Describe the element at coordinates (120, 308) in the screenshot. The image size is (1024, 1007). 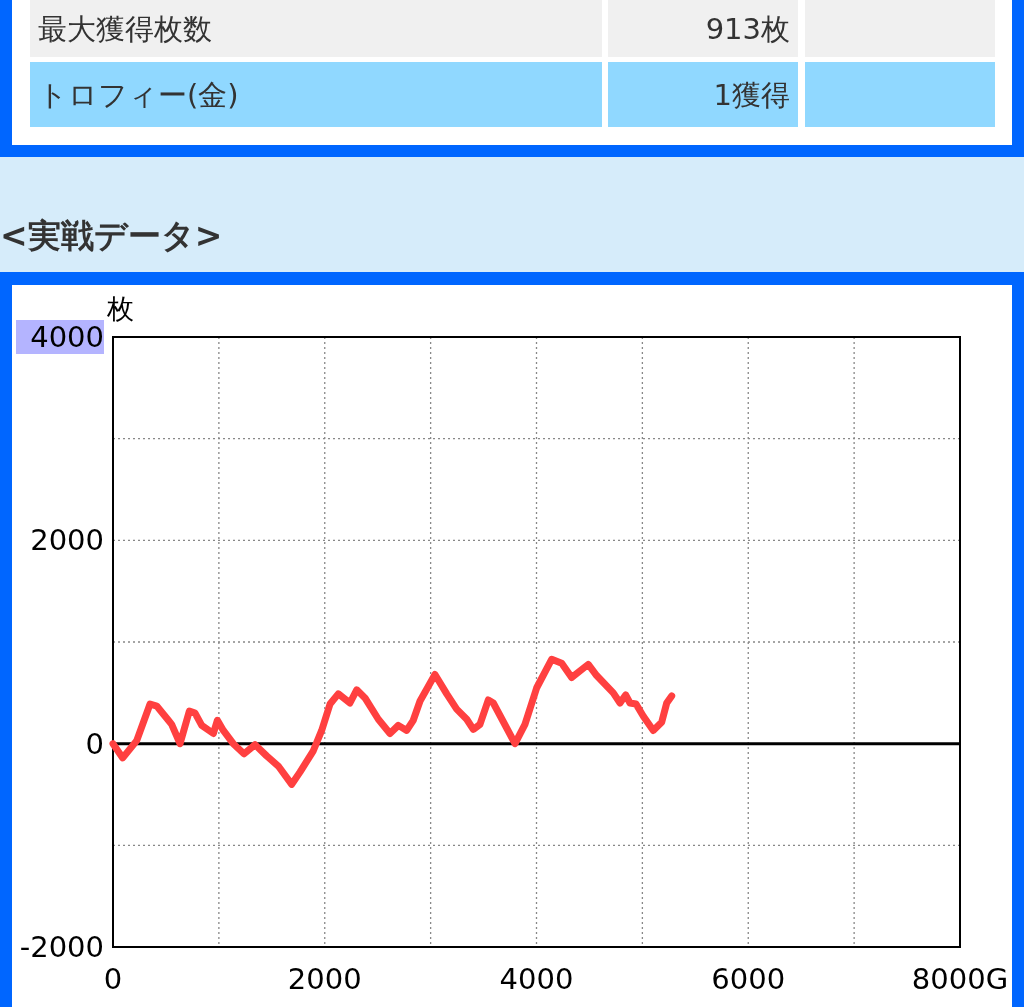
I see `y-axis-title: 枚` at that location.